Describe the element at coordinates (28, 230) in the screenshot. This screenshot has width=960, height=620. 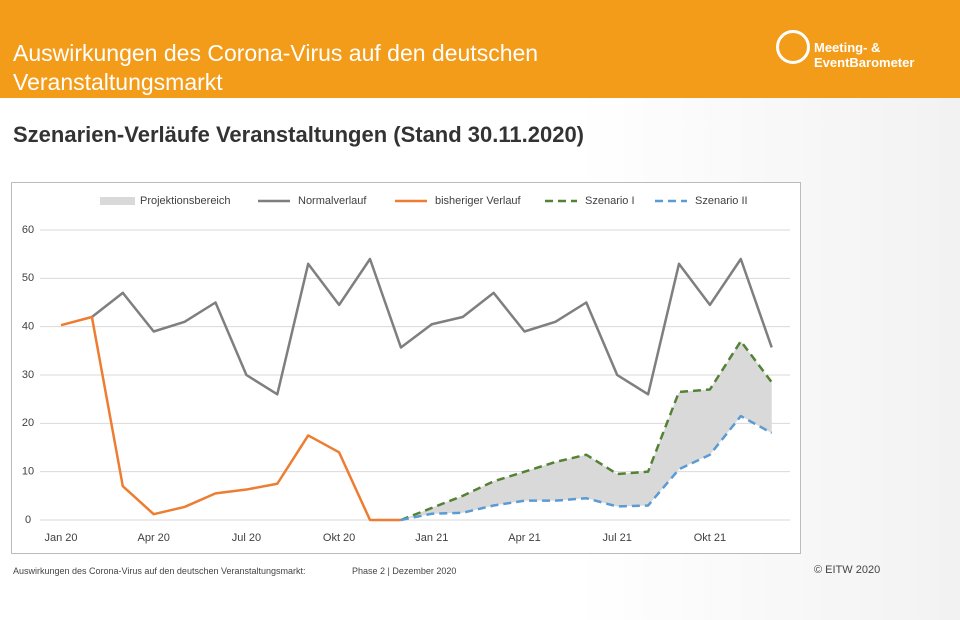
I see `y-tick-label: 60` at that location.